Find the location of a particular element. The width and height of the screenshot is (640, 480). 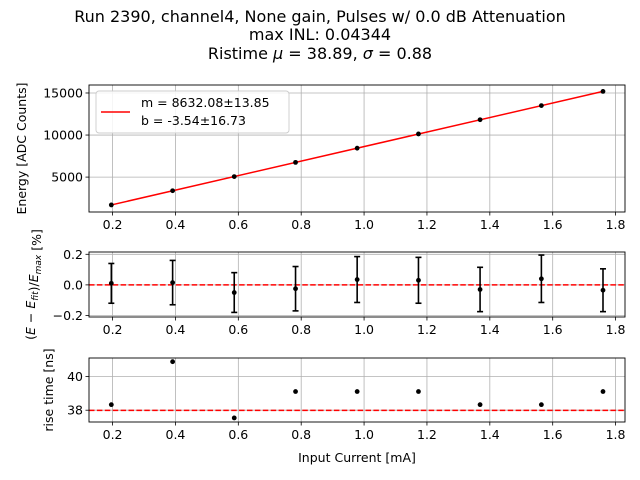

chart-title-line-3: Ristime μ = 38.89, σ = 0.88 is located at coordinates (320, 53).